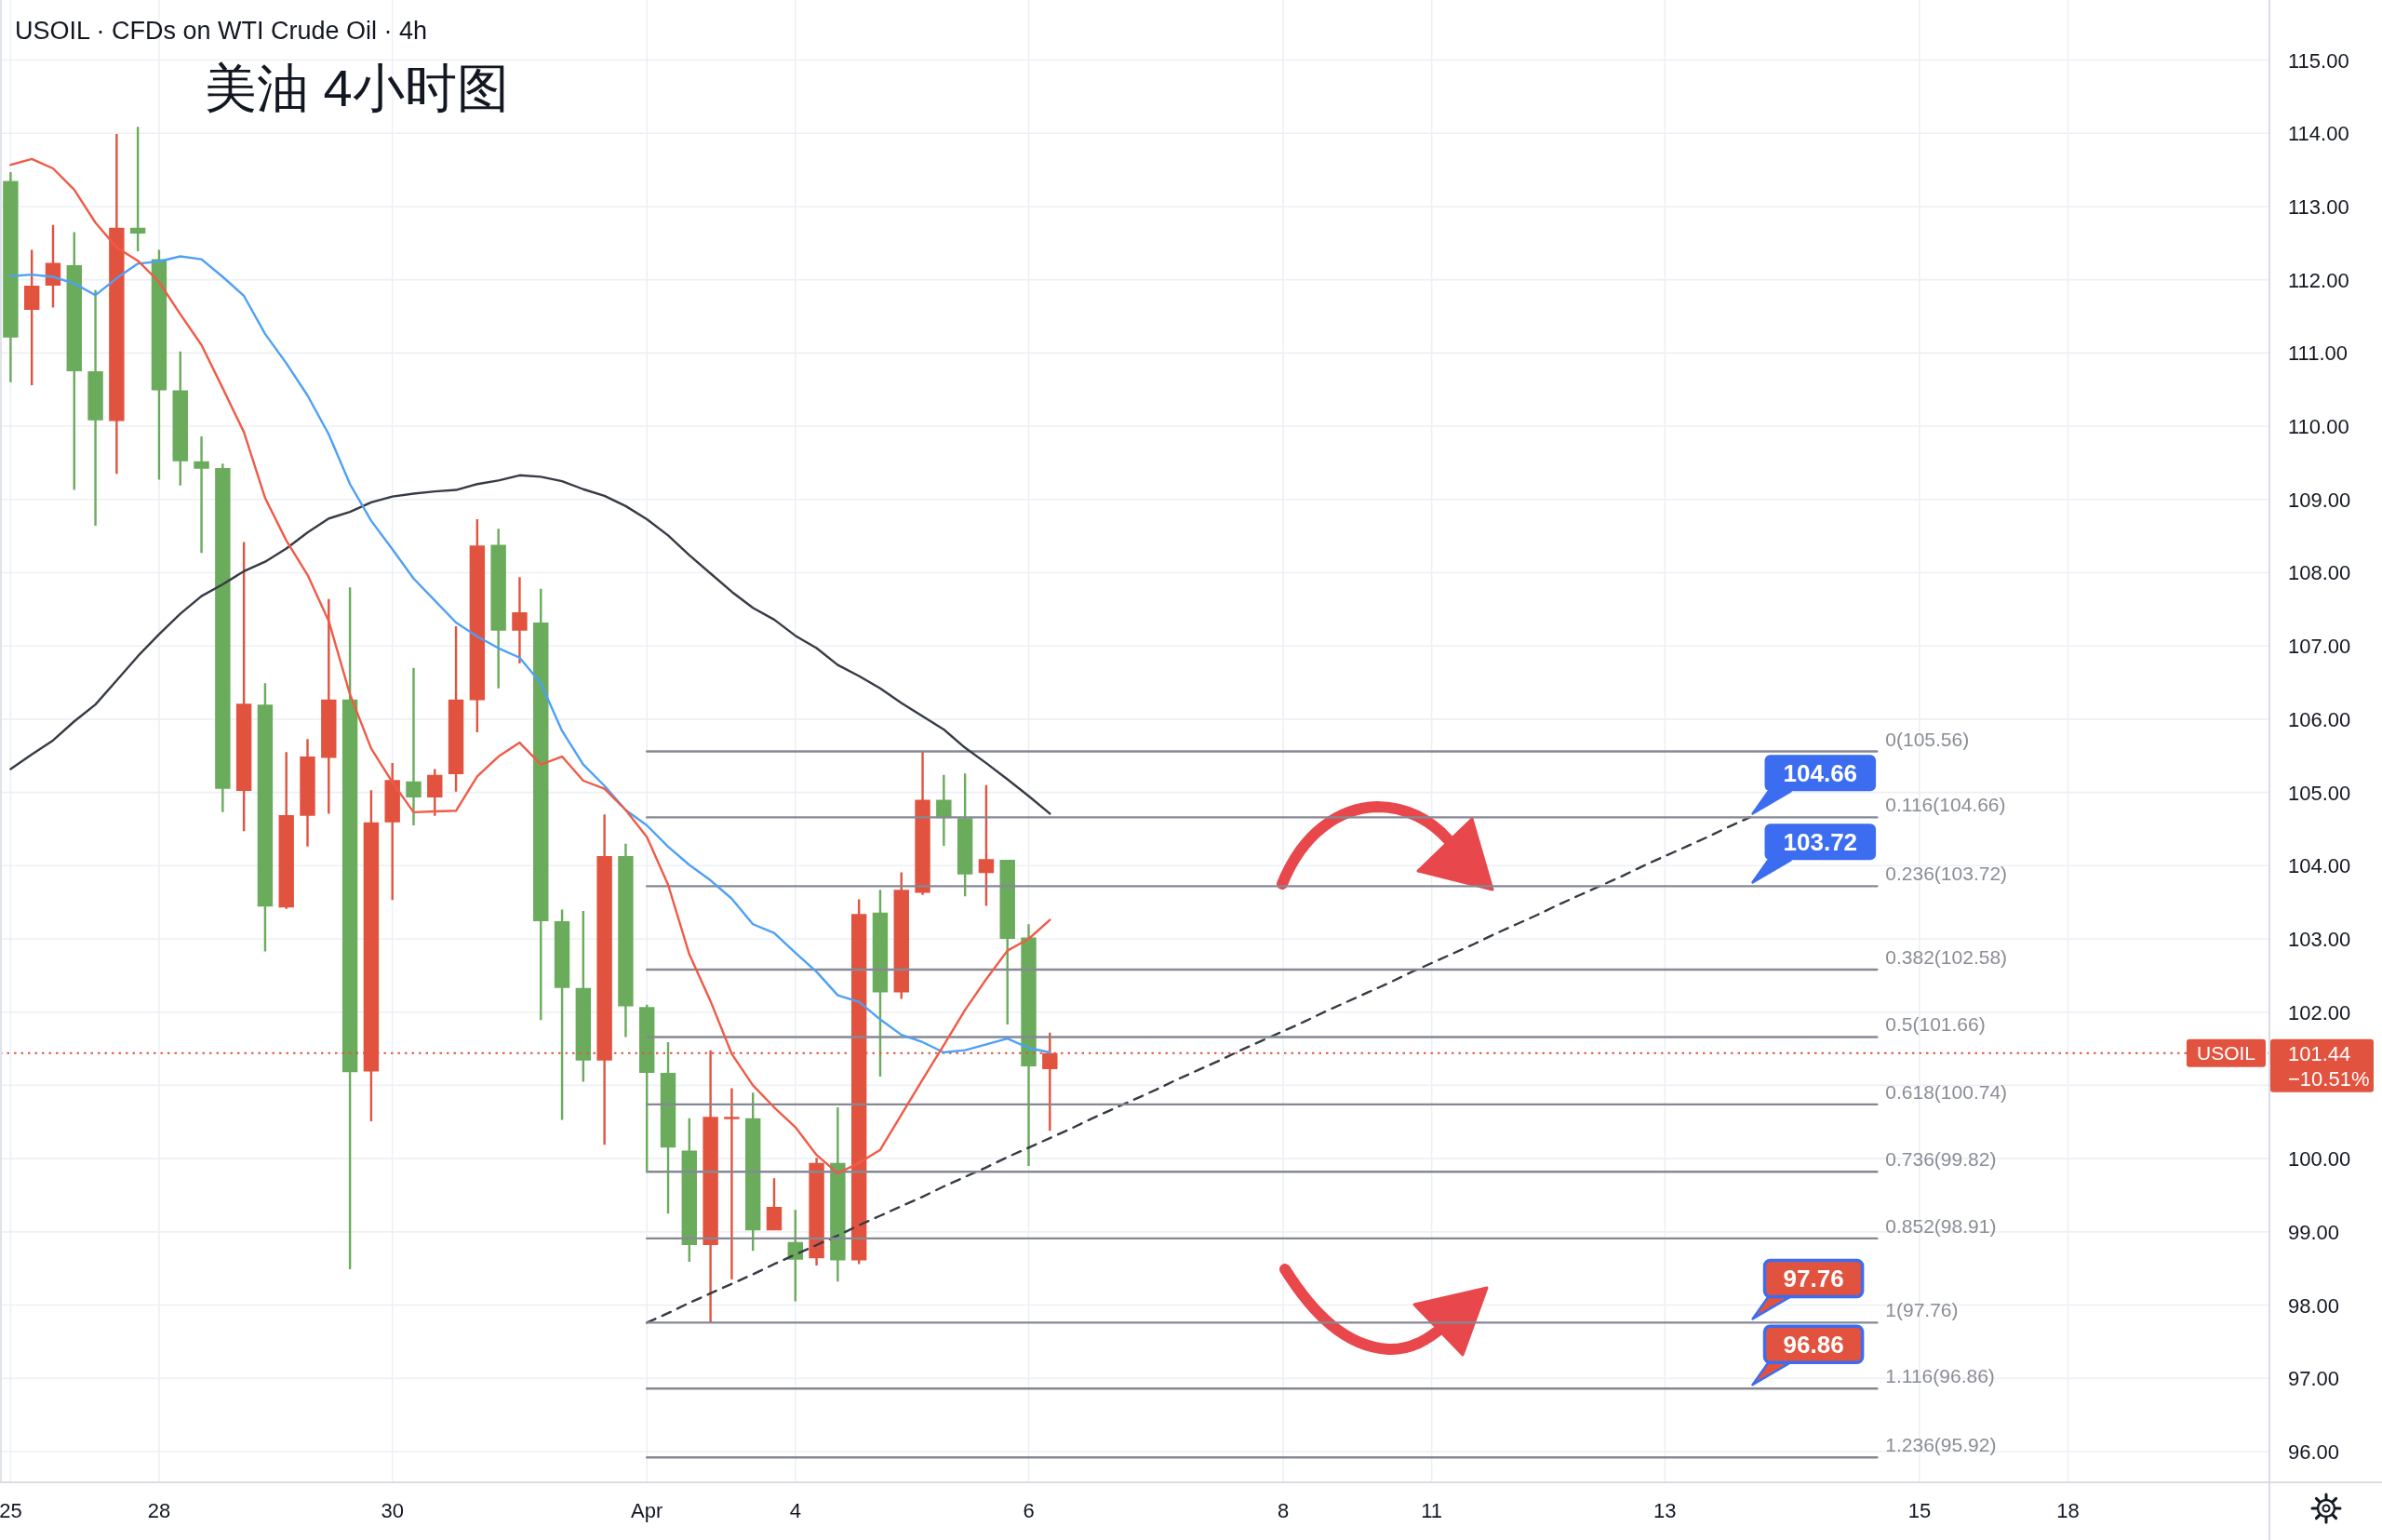  I want to click on annotation: 104.66, so click(1820, 773).